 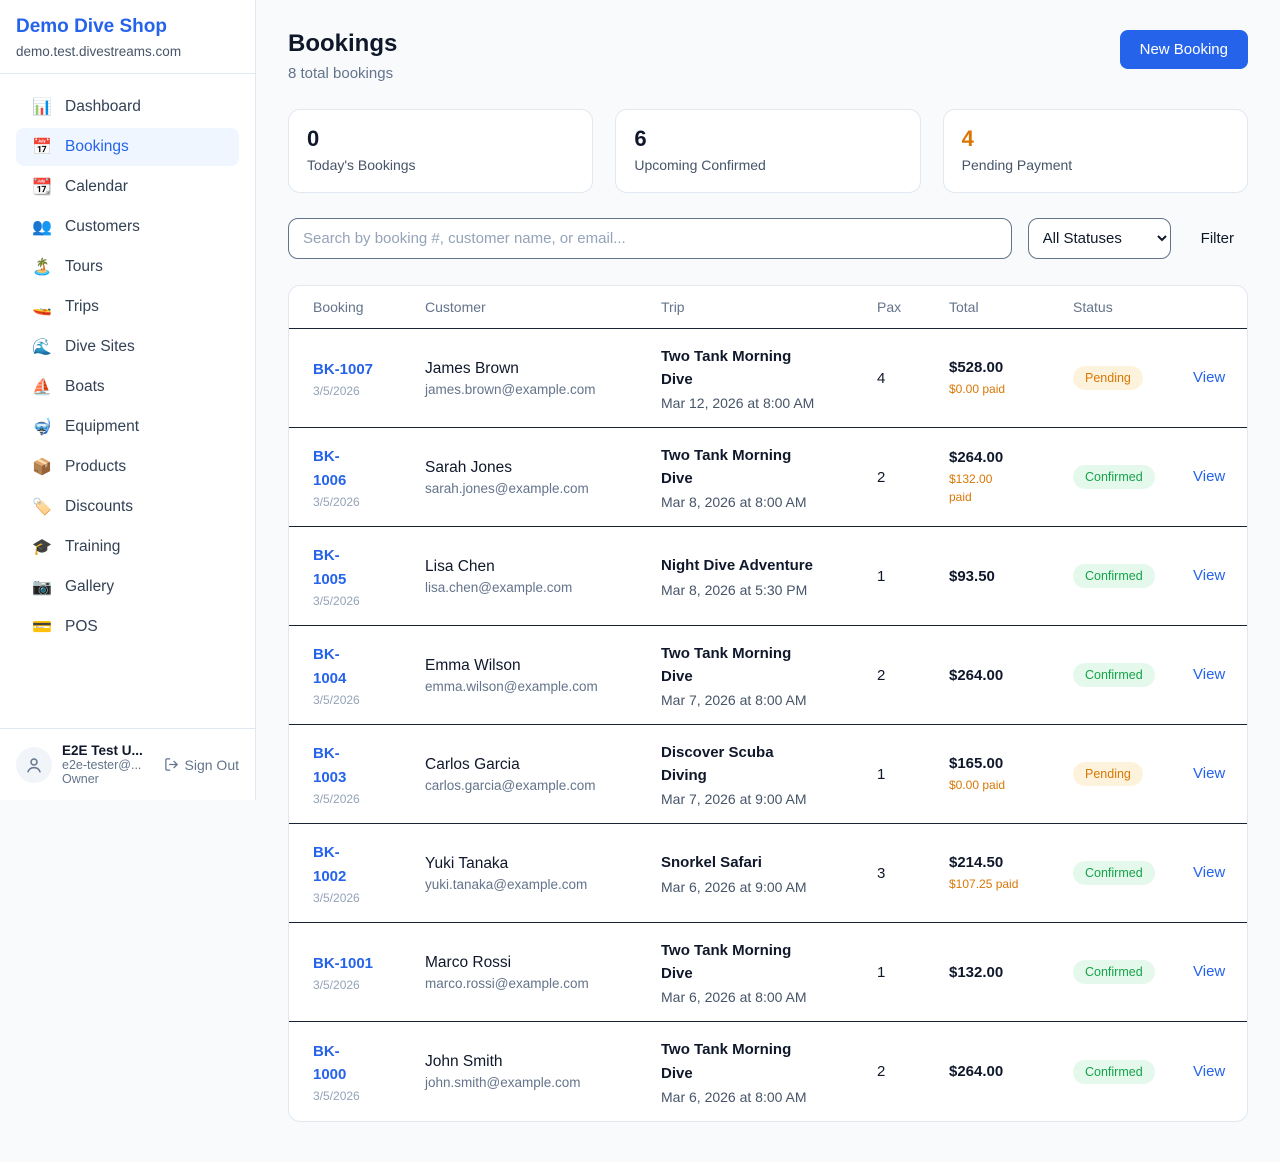 I want to click on stat-label: Upcoming Confirmed, so click(x=700, y=165).